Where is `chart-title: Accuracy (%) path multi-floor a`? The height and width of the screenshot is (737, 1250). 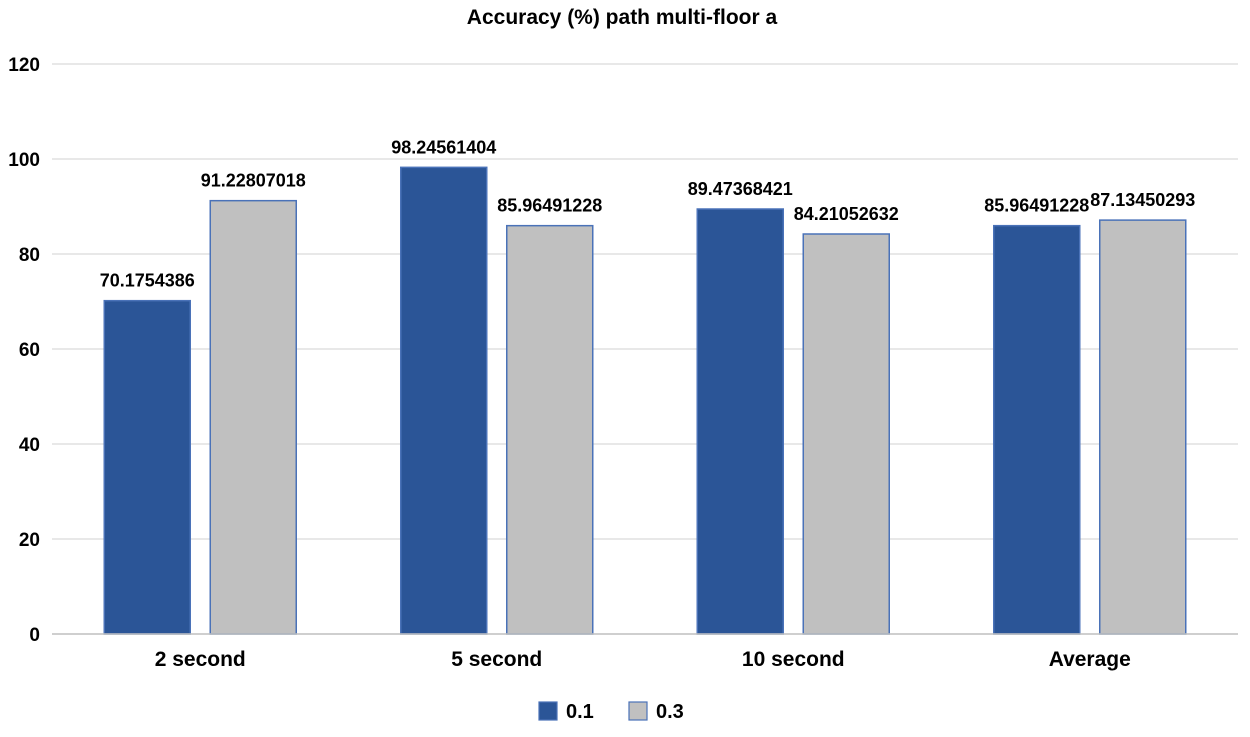 chart-title: Accuracy (%) path multi-floor a is located at coordinates (622, 17).